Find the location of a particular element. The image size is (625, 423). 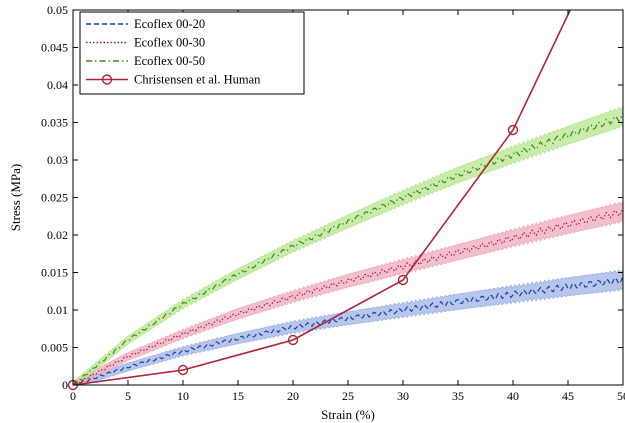

y-axis-label: Stress (MPa) is located at coordinates (15, 198).